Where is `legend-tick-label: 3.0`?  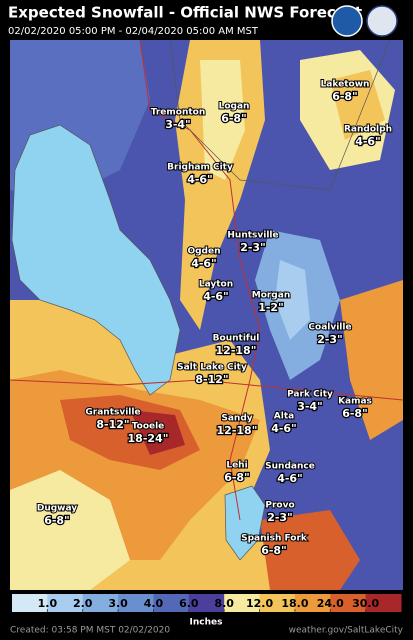 legend-tick-label: 3.0 is located at coordinates (118, 603).